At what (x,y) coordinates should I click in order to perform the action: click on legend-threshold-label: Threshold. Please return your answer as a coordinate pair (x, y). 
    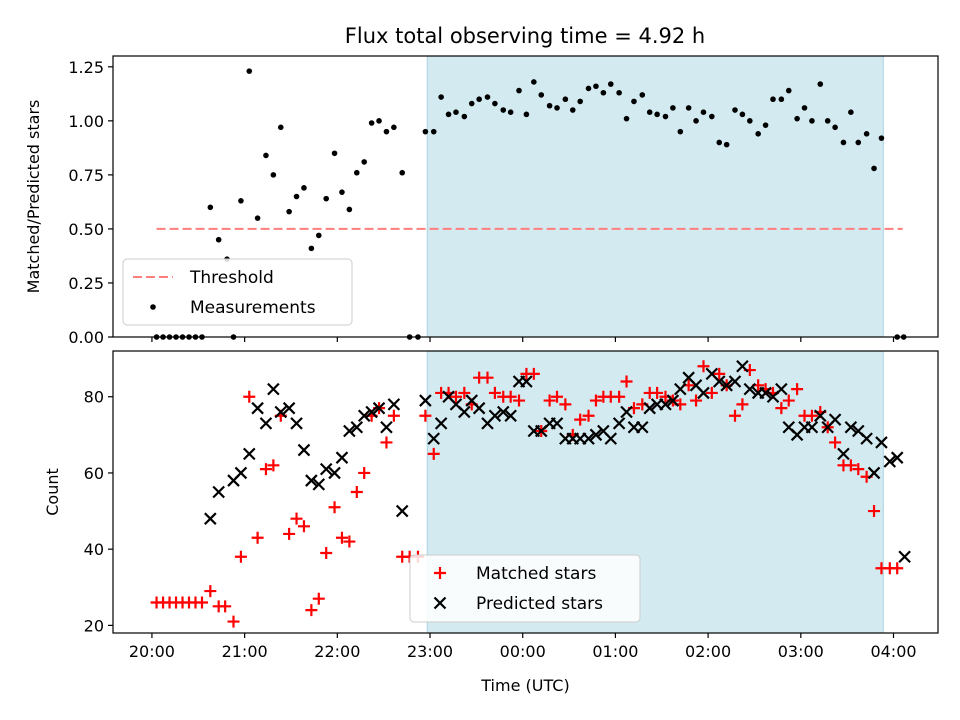
    Looking at the image, I should click on (231, 278).